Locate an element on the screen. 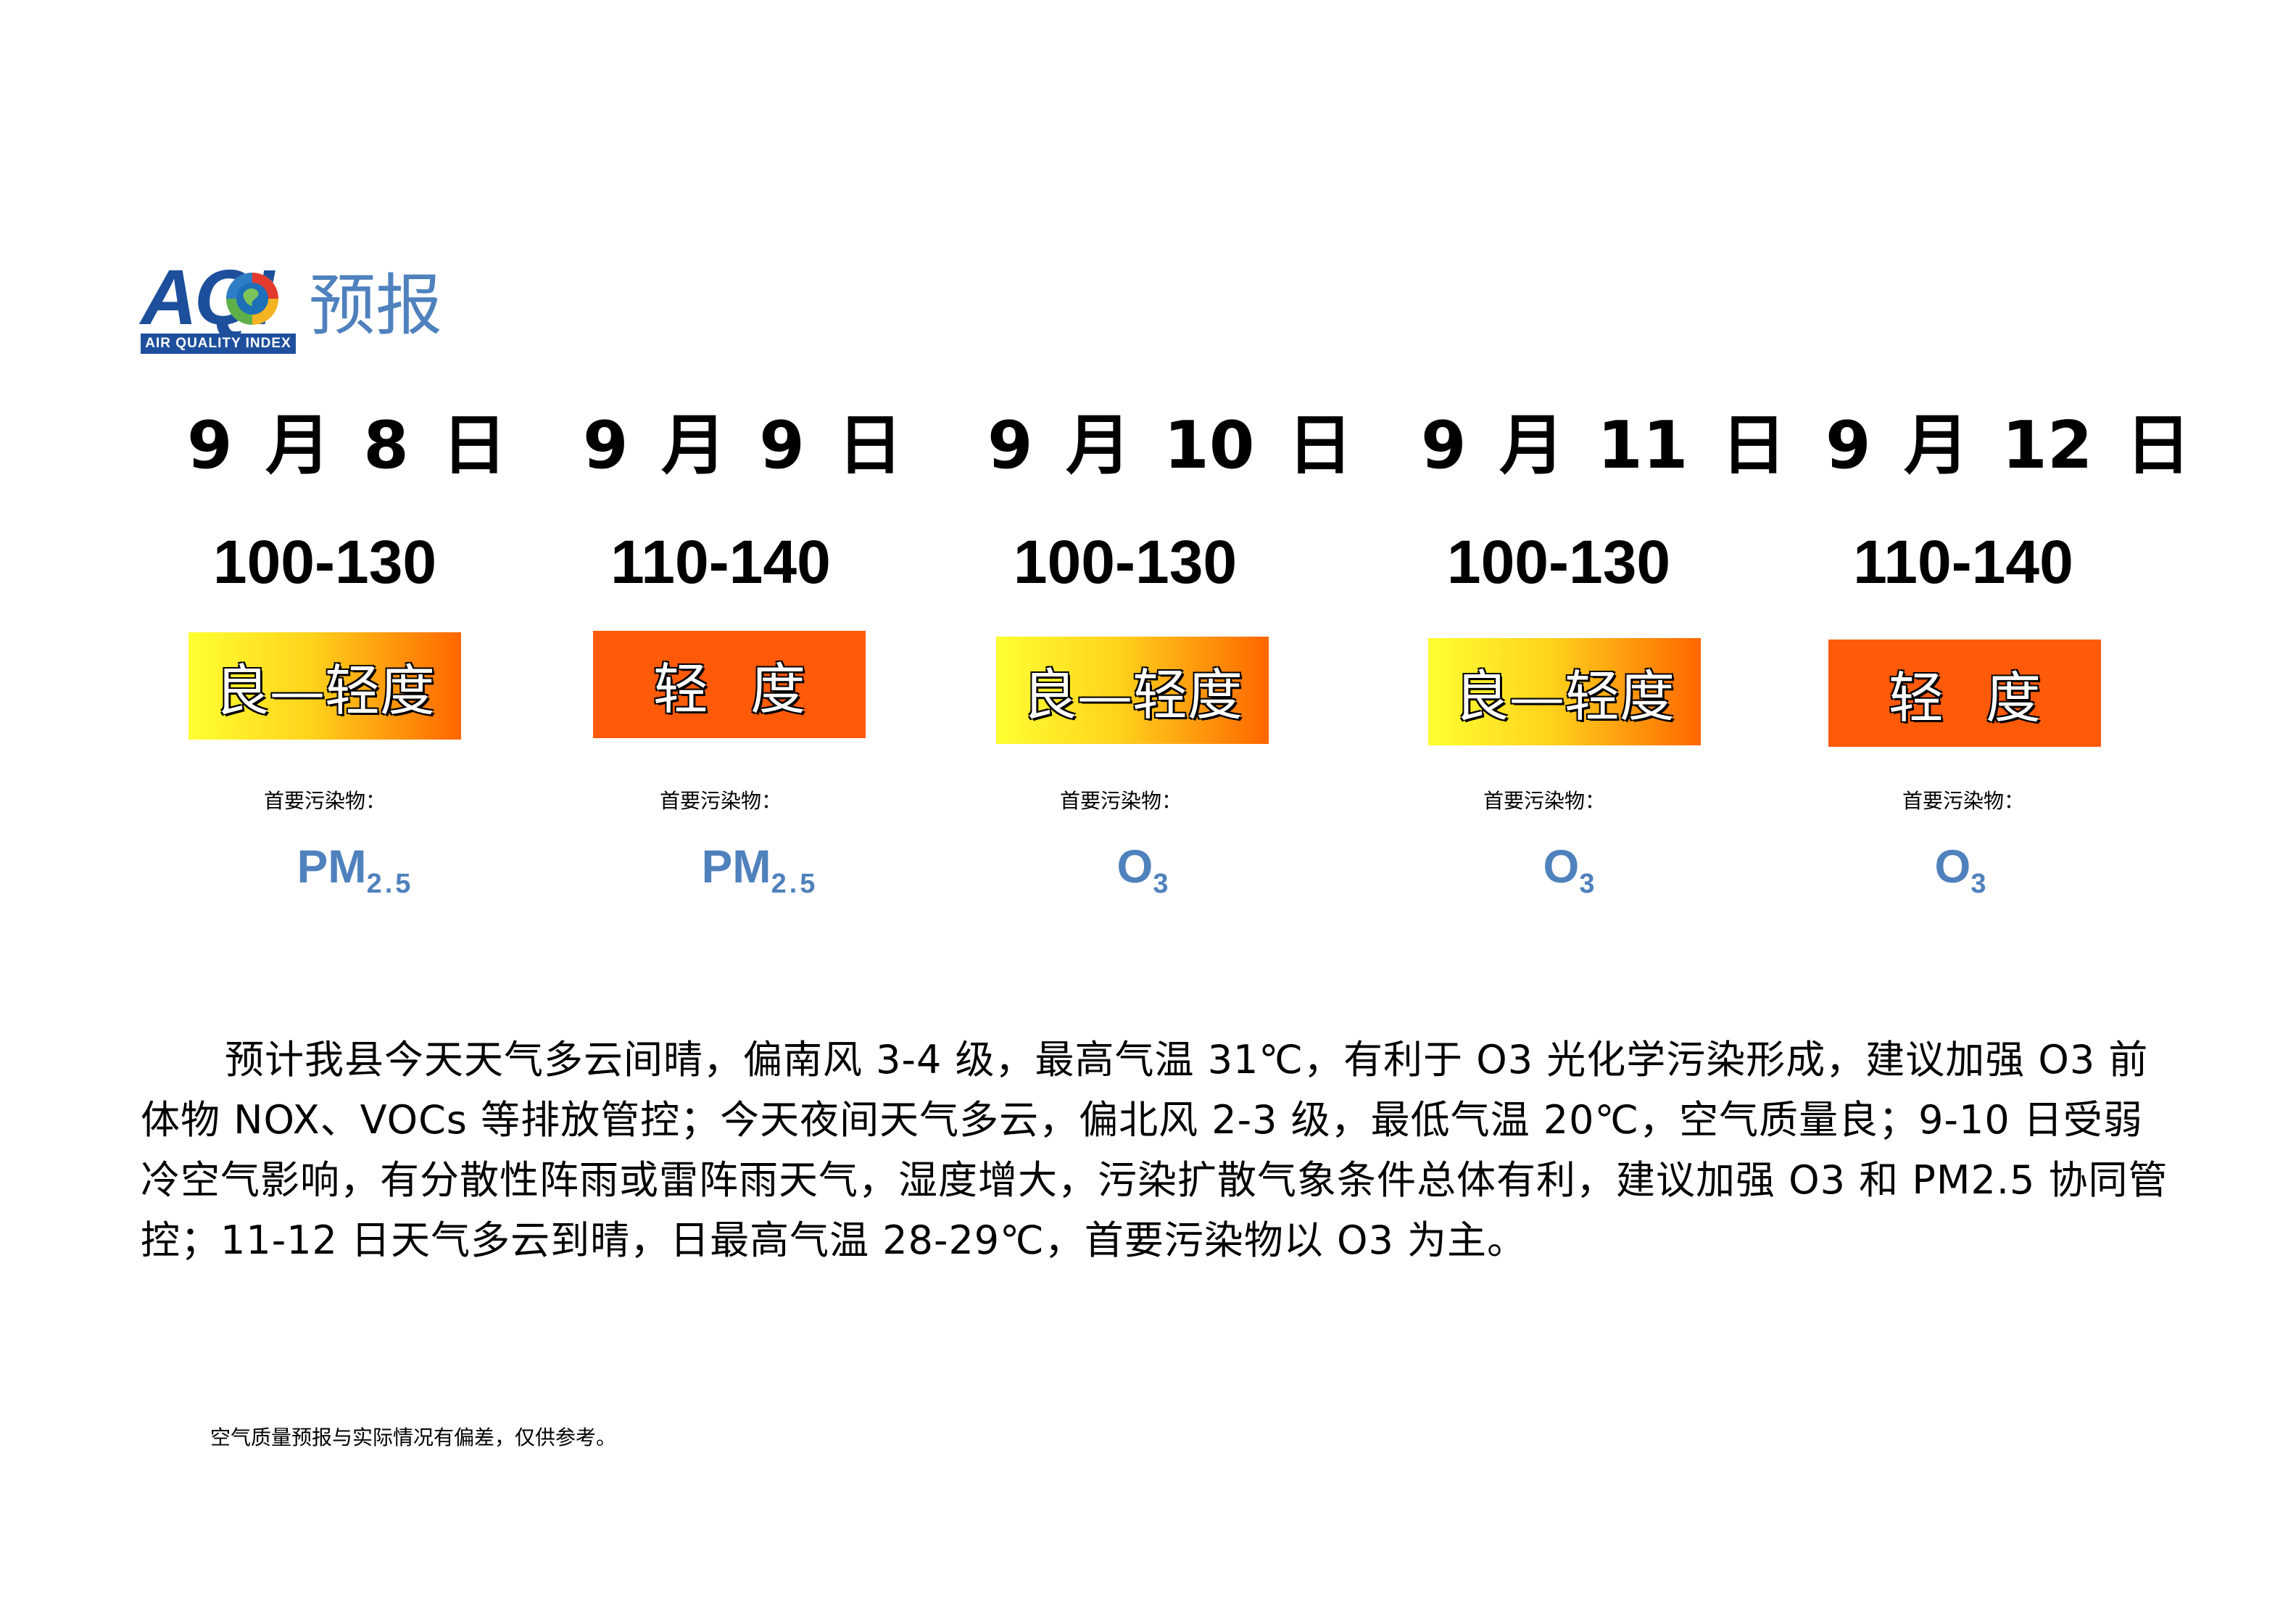 This screenshot has width=2296, height=1622. forecast-date: 9 月 12 日 is located at coordinates (2008, 445).